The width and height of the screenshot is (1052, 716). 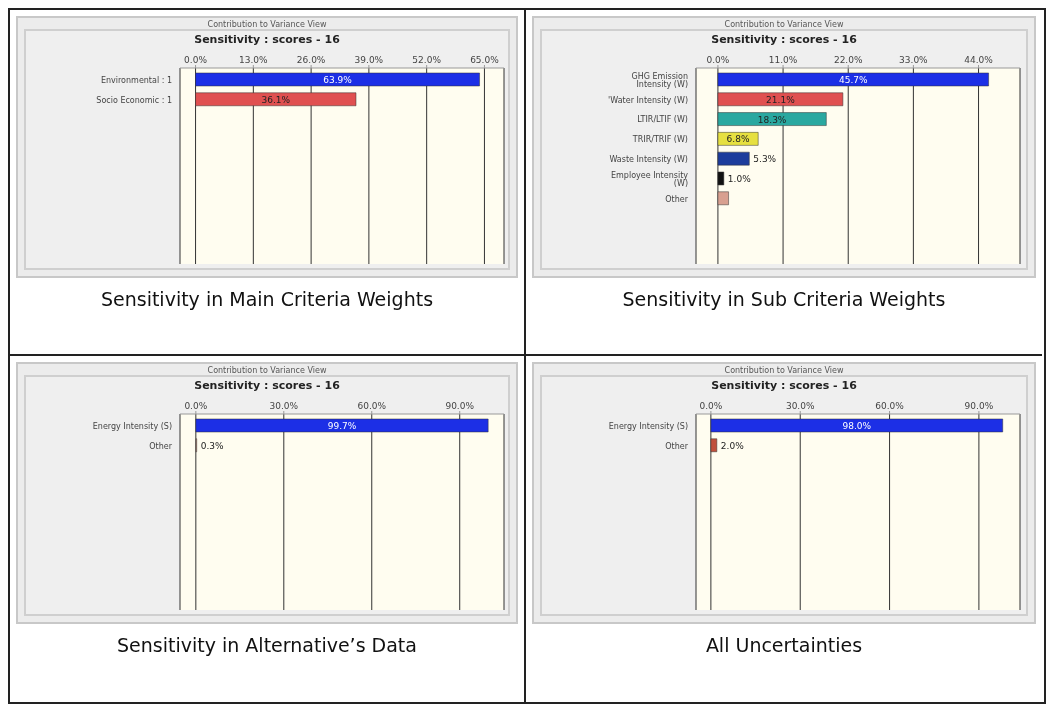 What do you see at coordinates (659, 80) in the screenshot?
I see `y-tick-label: GHG Emission Intensity (W)` at bounding box center [659, 80].